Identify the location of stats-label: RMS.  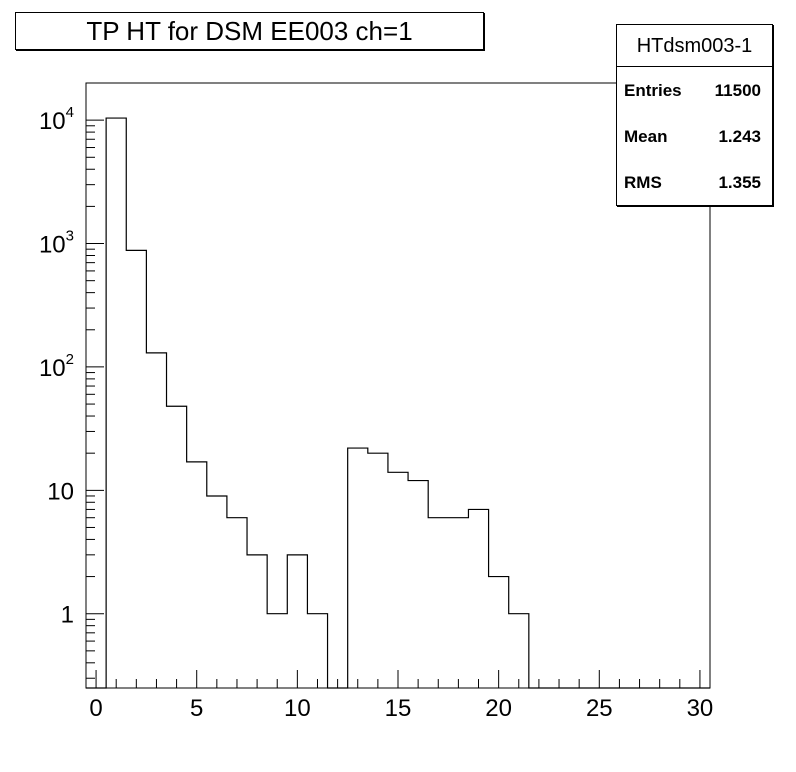
(643, 182).